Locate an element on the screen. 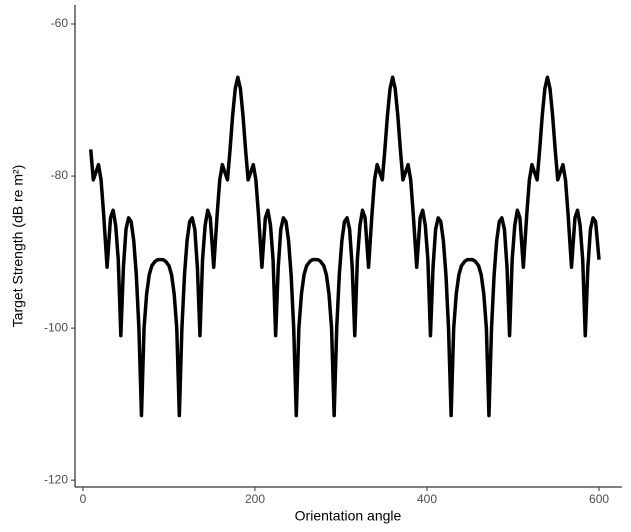 The image size is (631, 532). y-tick-label: -60 is located at coordinates (60, 23).